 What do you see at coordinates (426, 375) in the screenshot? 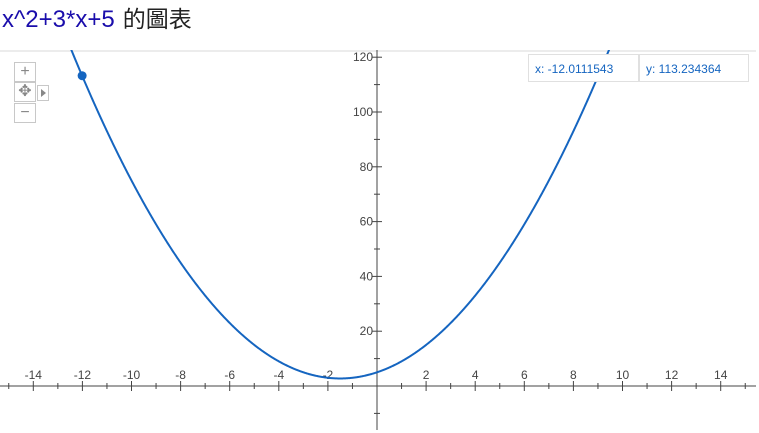
I see `x-tick-label: 2` at bounding box center [426, 375].